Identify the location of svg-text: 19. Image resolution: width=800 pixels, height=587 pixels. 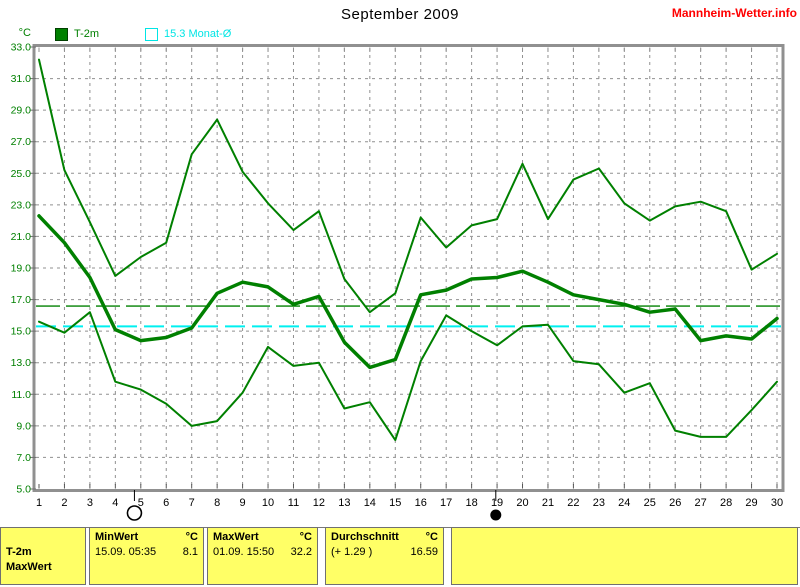
(497, 503).